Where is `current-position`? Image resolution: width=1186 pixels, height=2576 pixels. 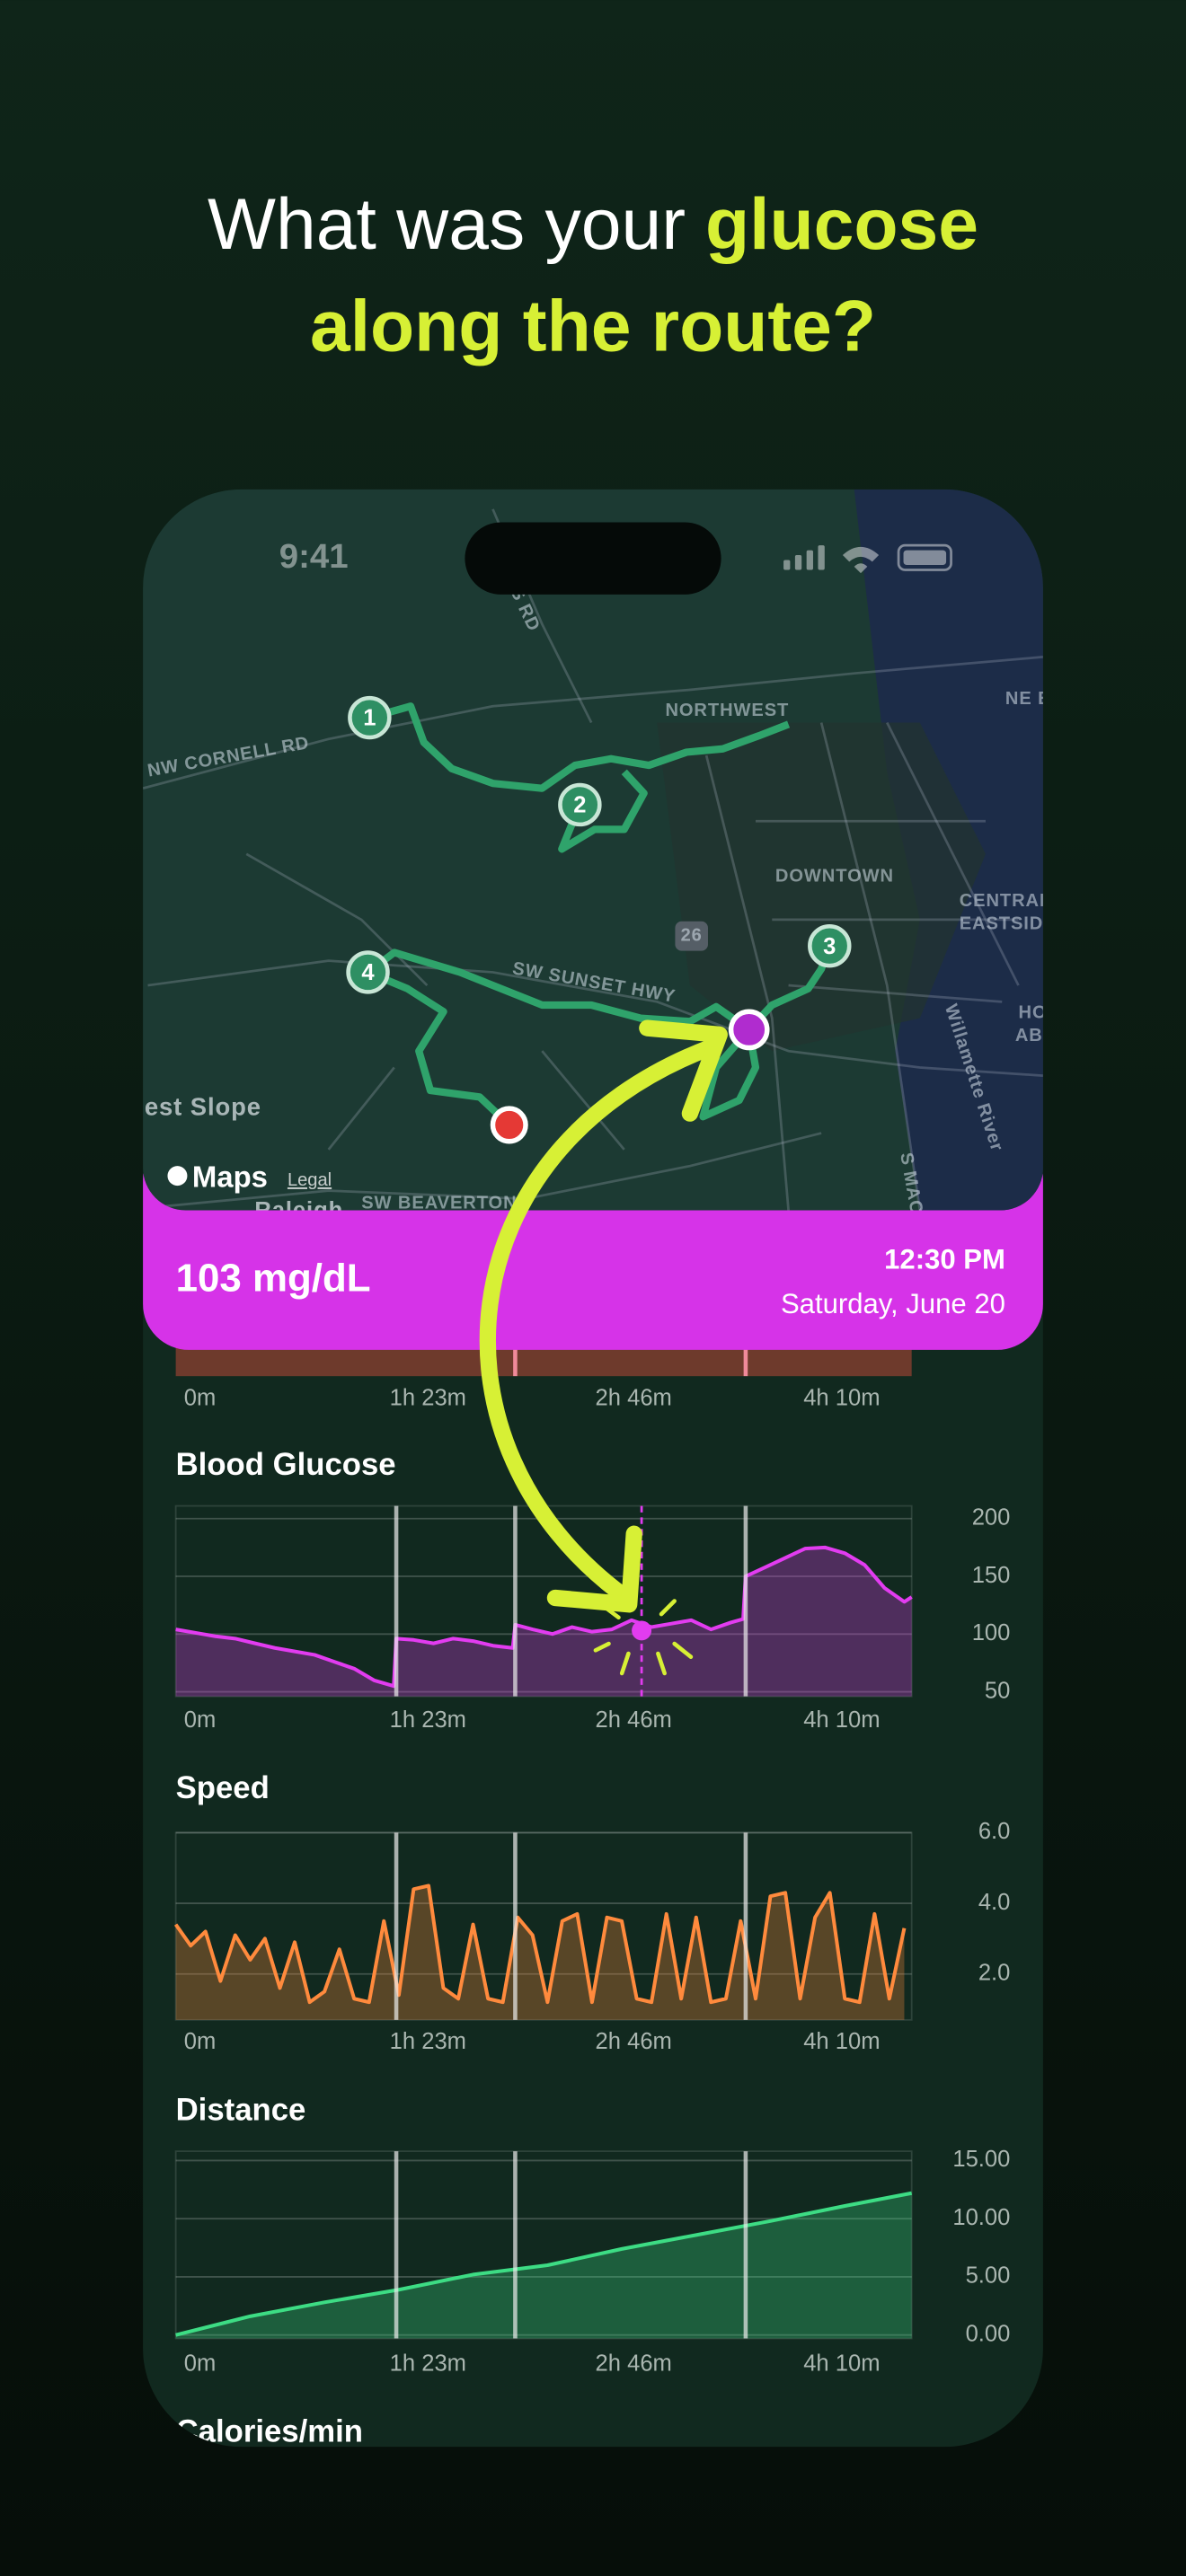 current-position is located at coordinates (749, 1030).